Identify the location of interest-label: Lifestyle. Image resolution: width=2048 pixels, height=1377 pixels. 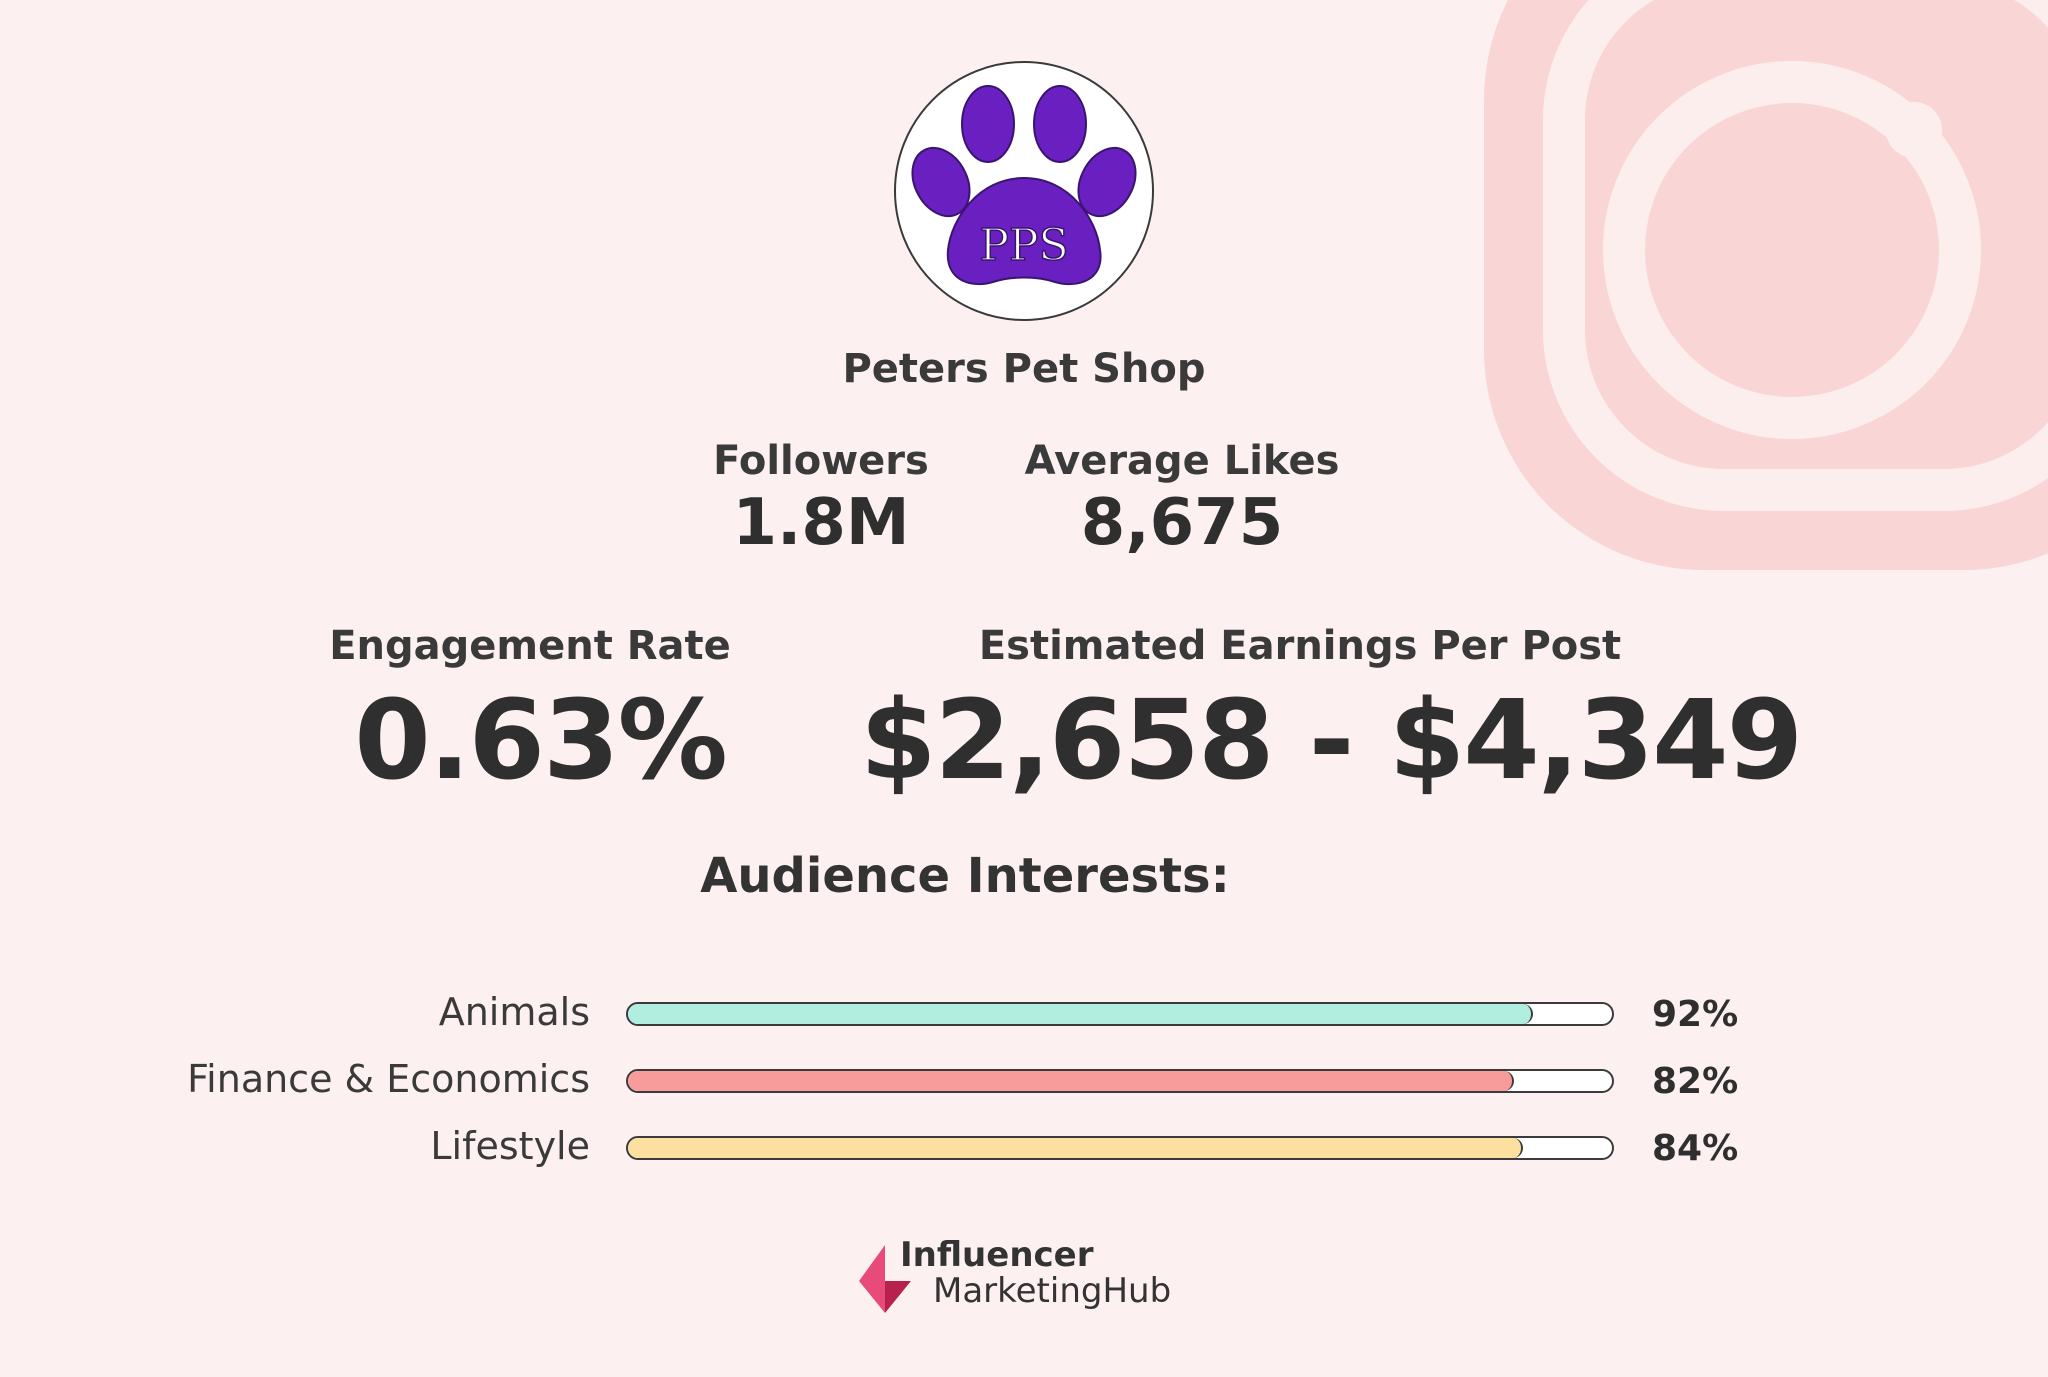
(510, 1146).